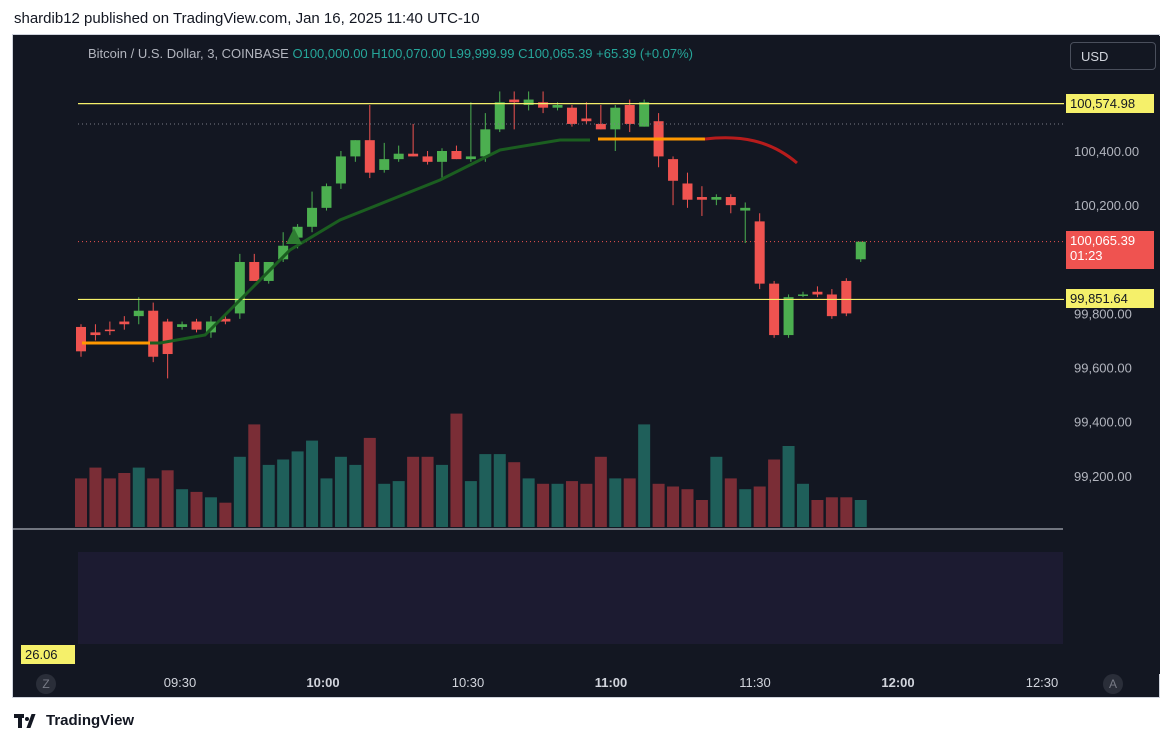 The height and width of the screenshot is (743, 1174). What do you see at coordinates (180, 682) in the screenshot?
I see `time-tick-label: 09:30` at bounding box center [180, 682].